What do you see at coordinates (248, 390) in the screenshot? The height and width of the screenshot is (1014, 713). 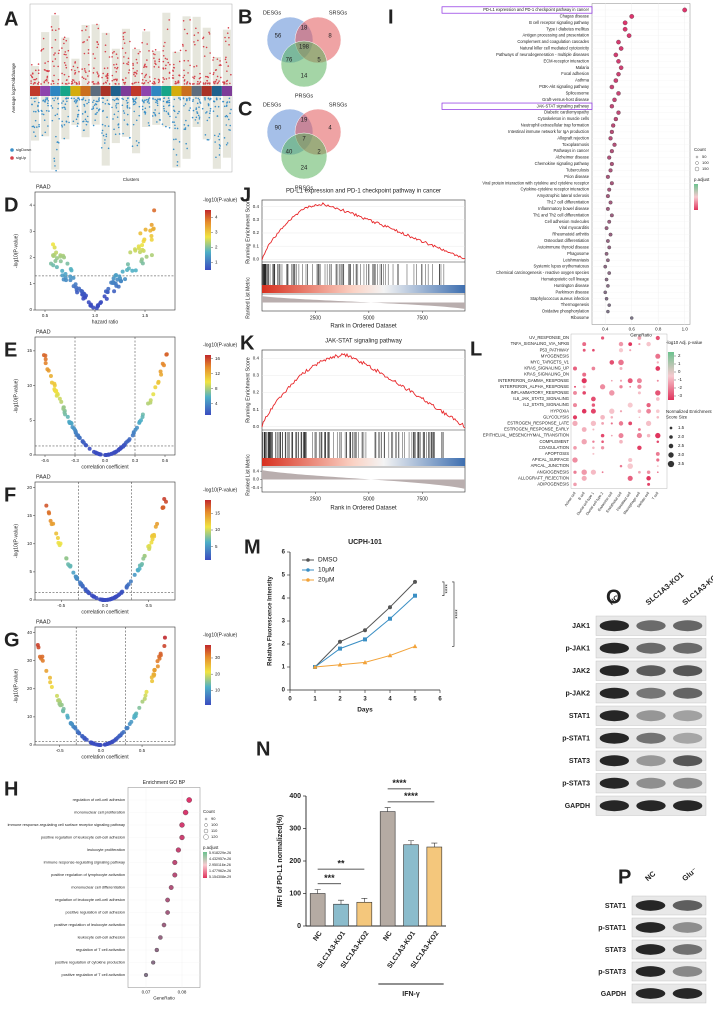 I see `axis-label: Running Enrichment Score` at bounding box center [248, 390].